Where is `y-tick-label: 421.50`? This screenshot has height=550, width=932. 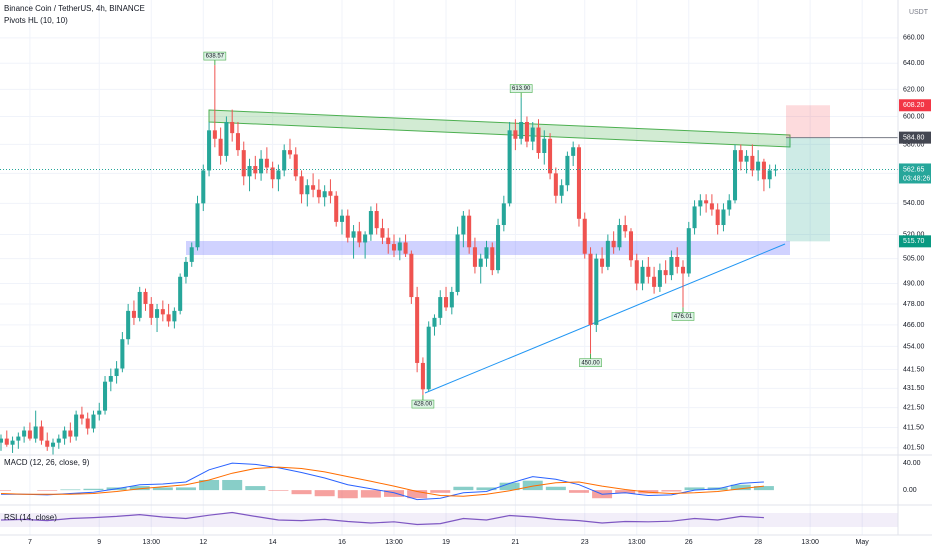 y-tick-label: 421.50 is located at coordinates (914, 408).